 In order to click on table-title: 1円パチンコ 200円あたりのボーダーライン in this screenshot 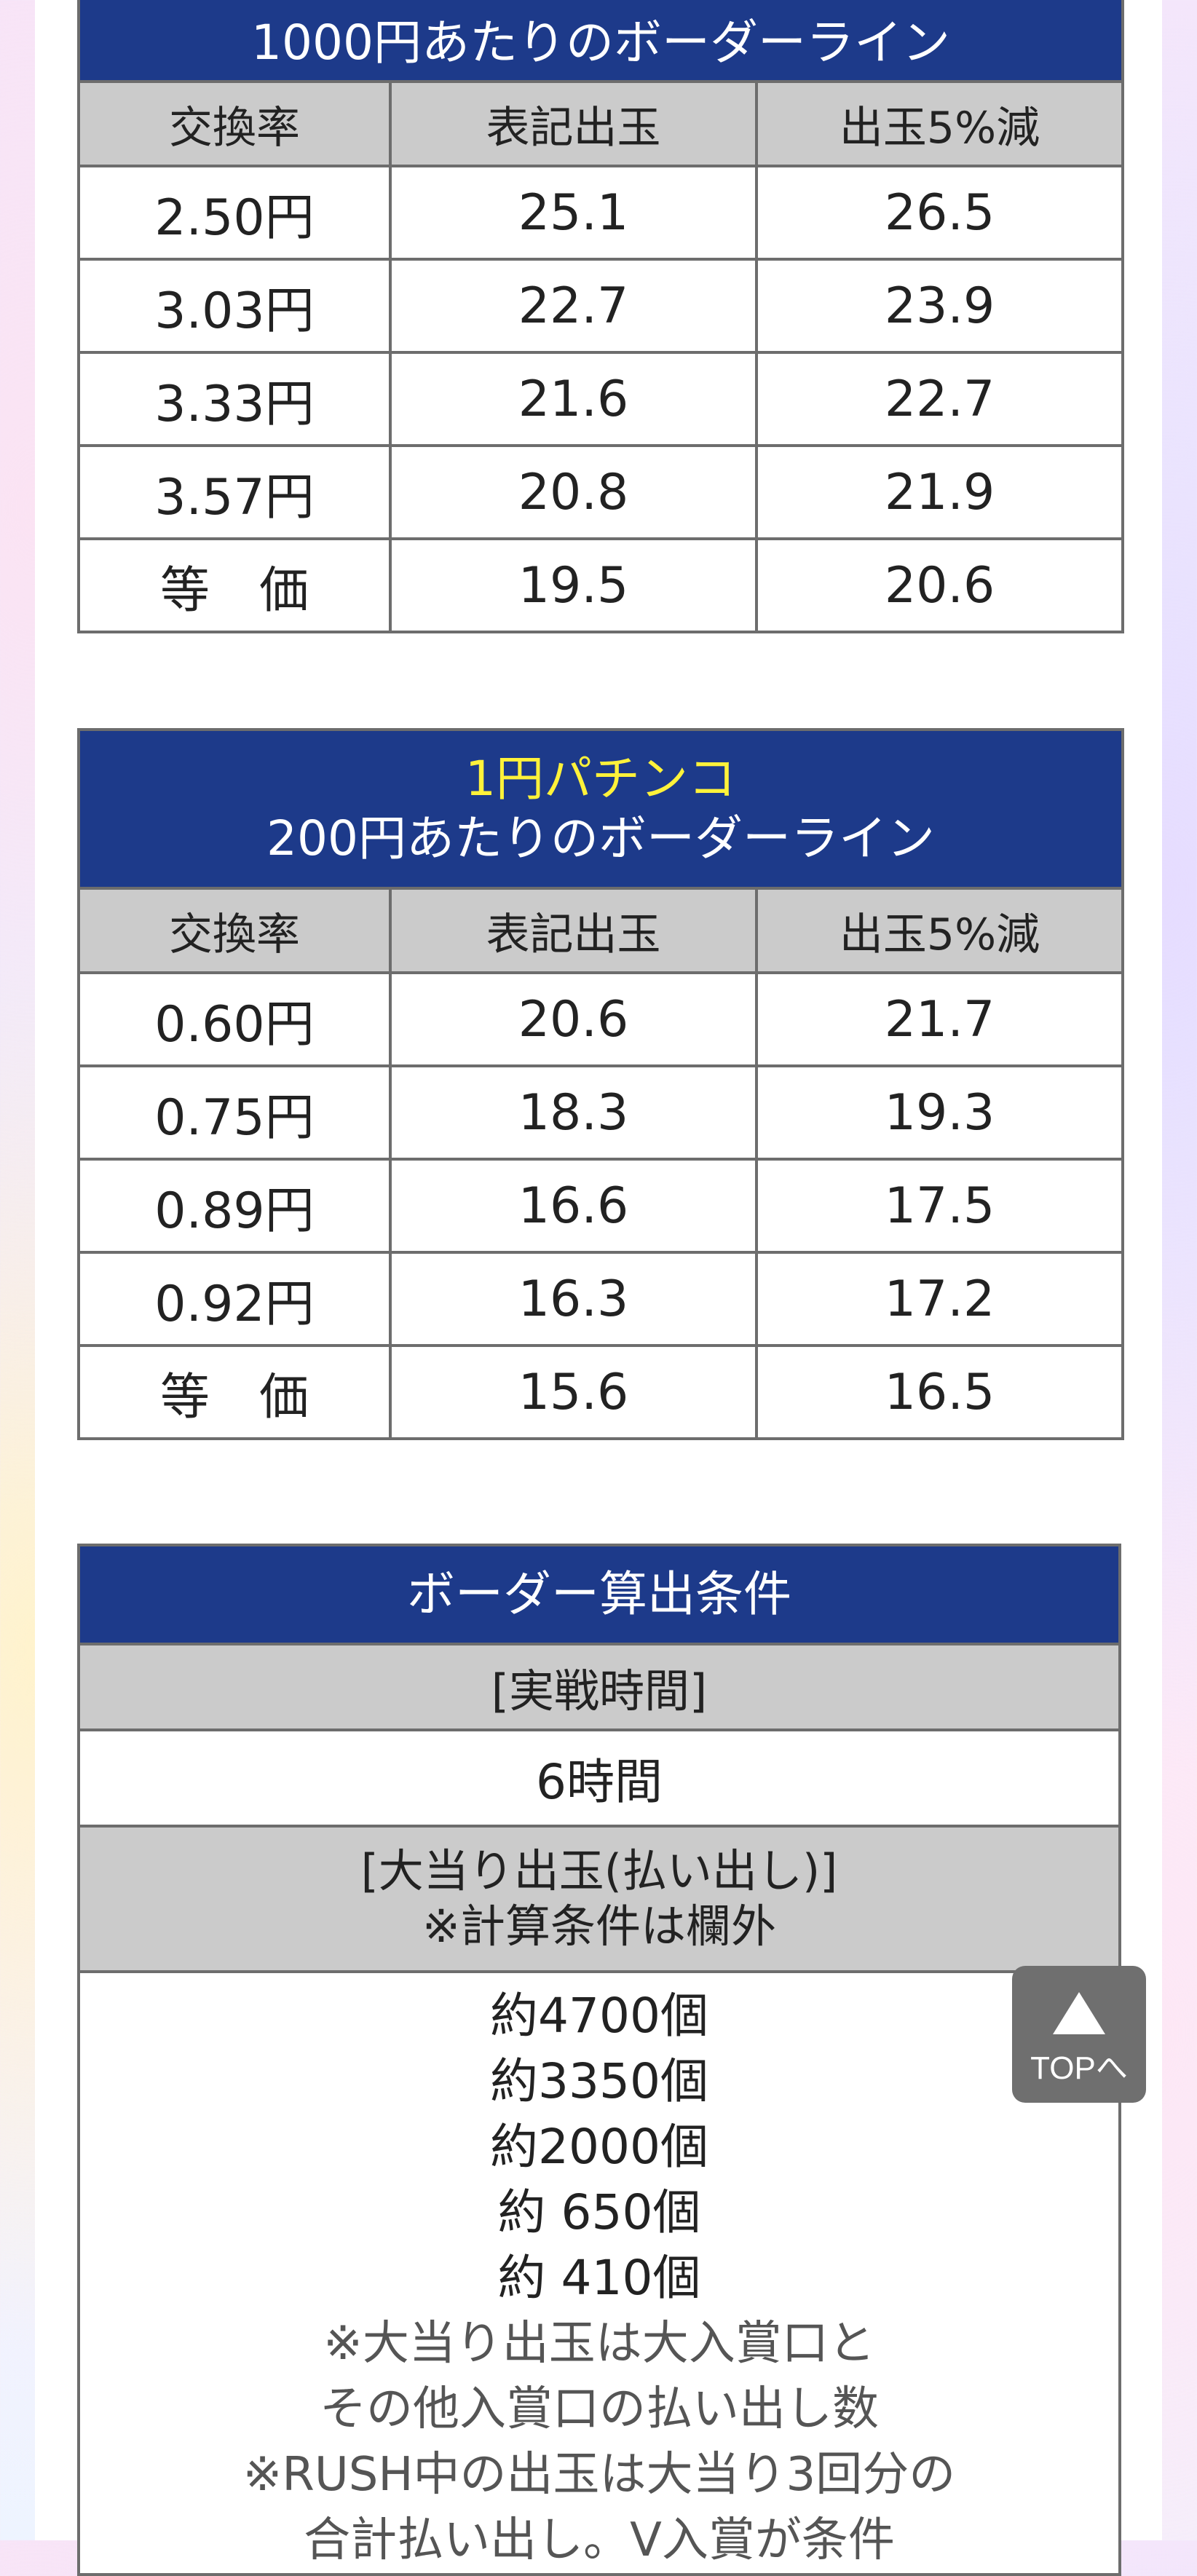, I will do `click(600, 809)`.